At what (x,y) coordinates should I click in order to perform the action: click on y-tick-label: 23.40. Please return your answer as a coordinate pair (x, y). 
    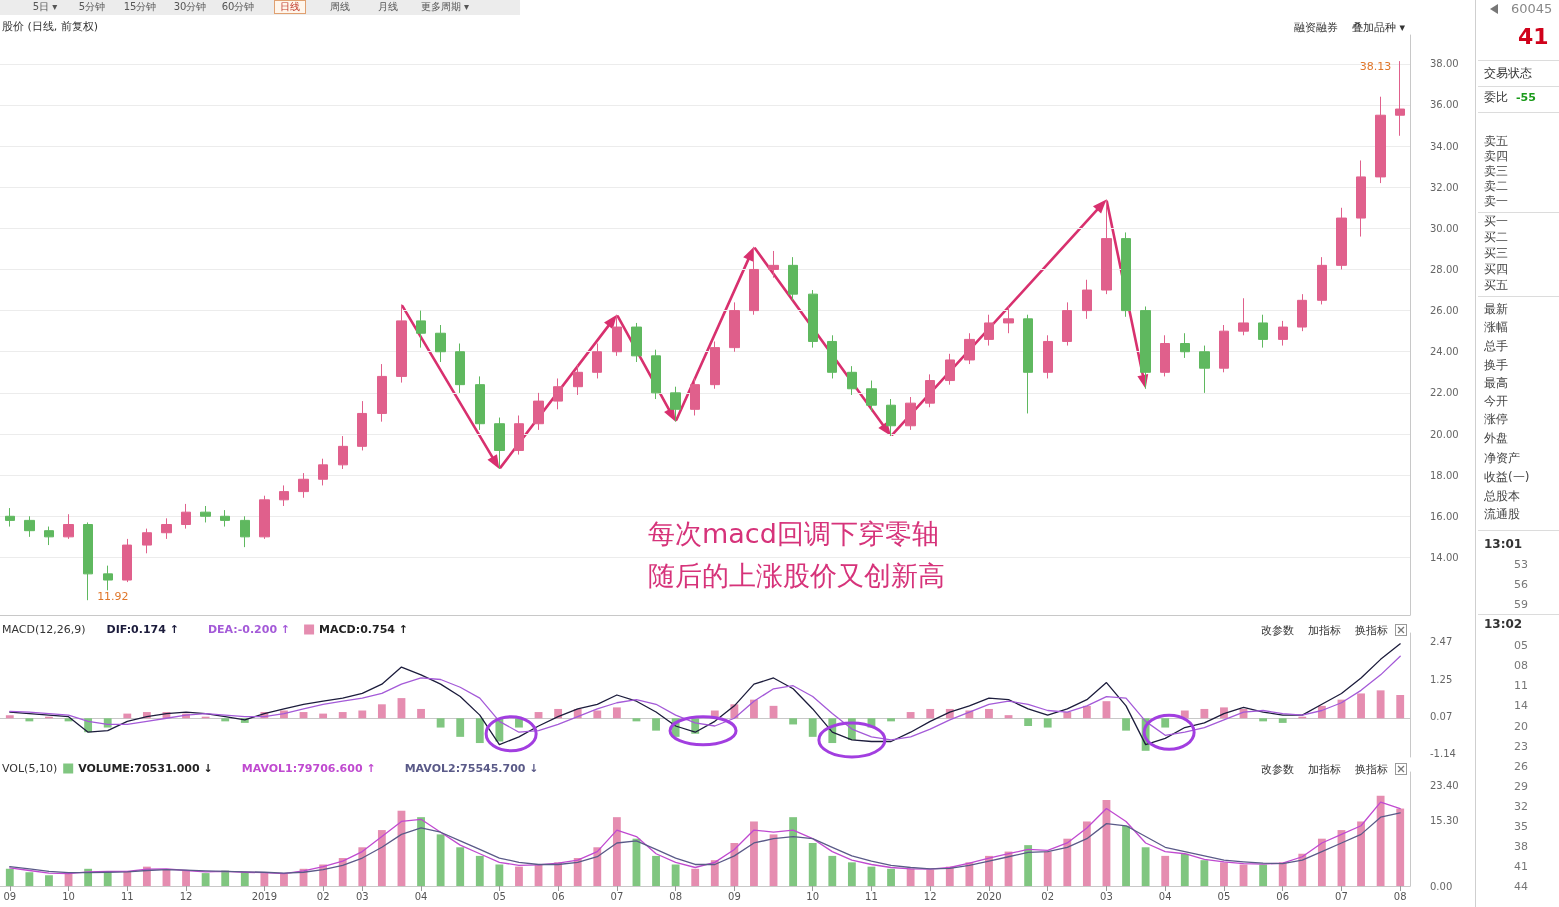
    Looking at the image, I should click on (1444, 785).